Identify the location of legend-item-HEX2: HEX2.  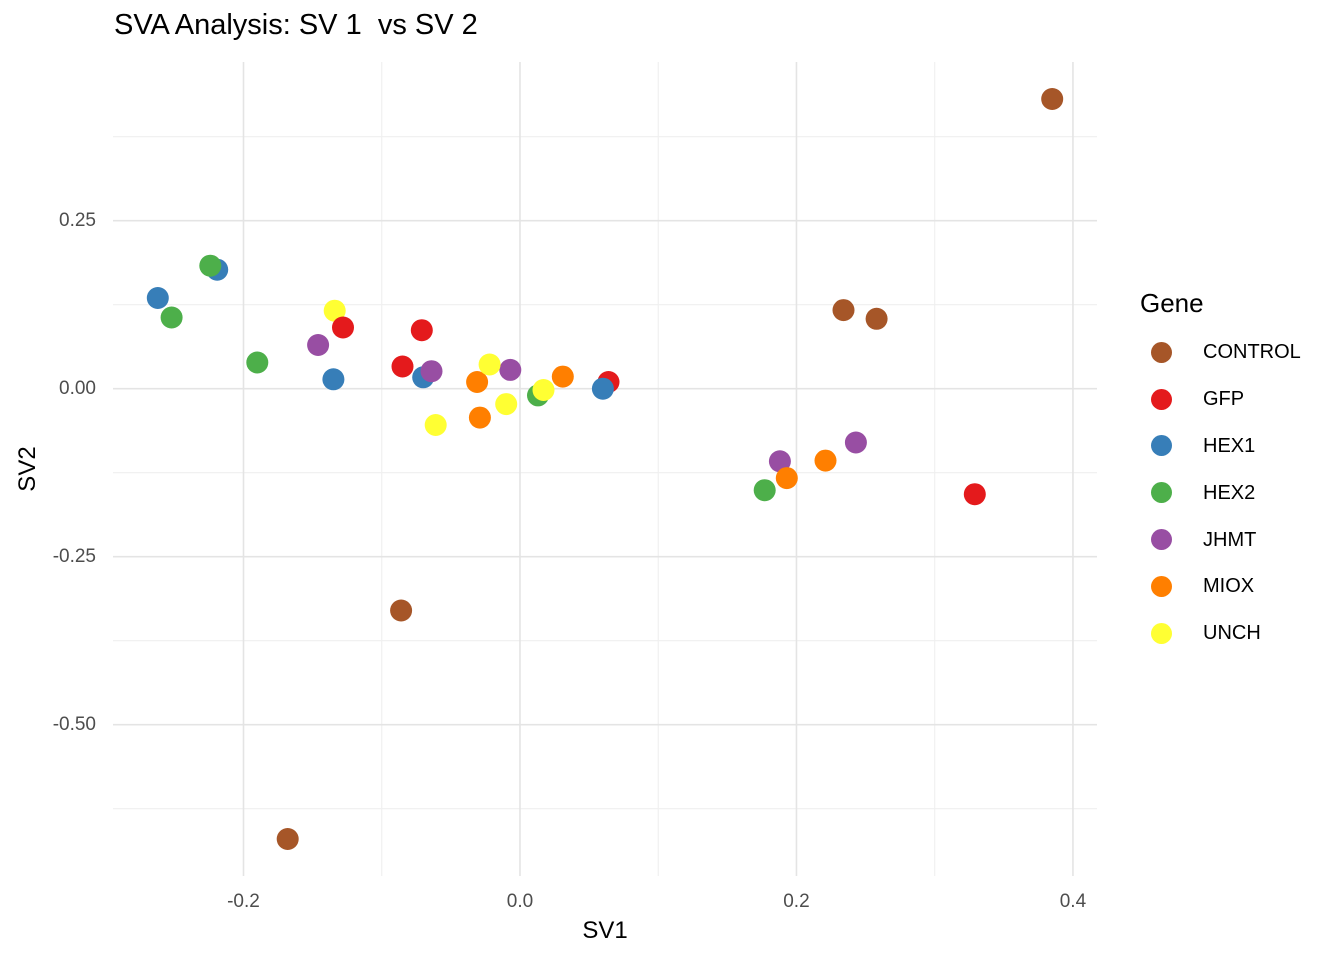
(1203, 493).